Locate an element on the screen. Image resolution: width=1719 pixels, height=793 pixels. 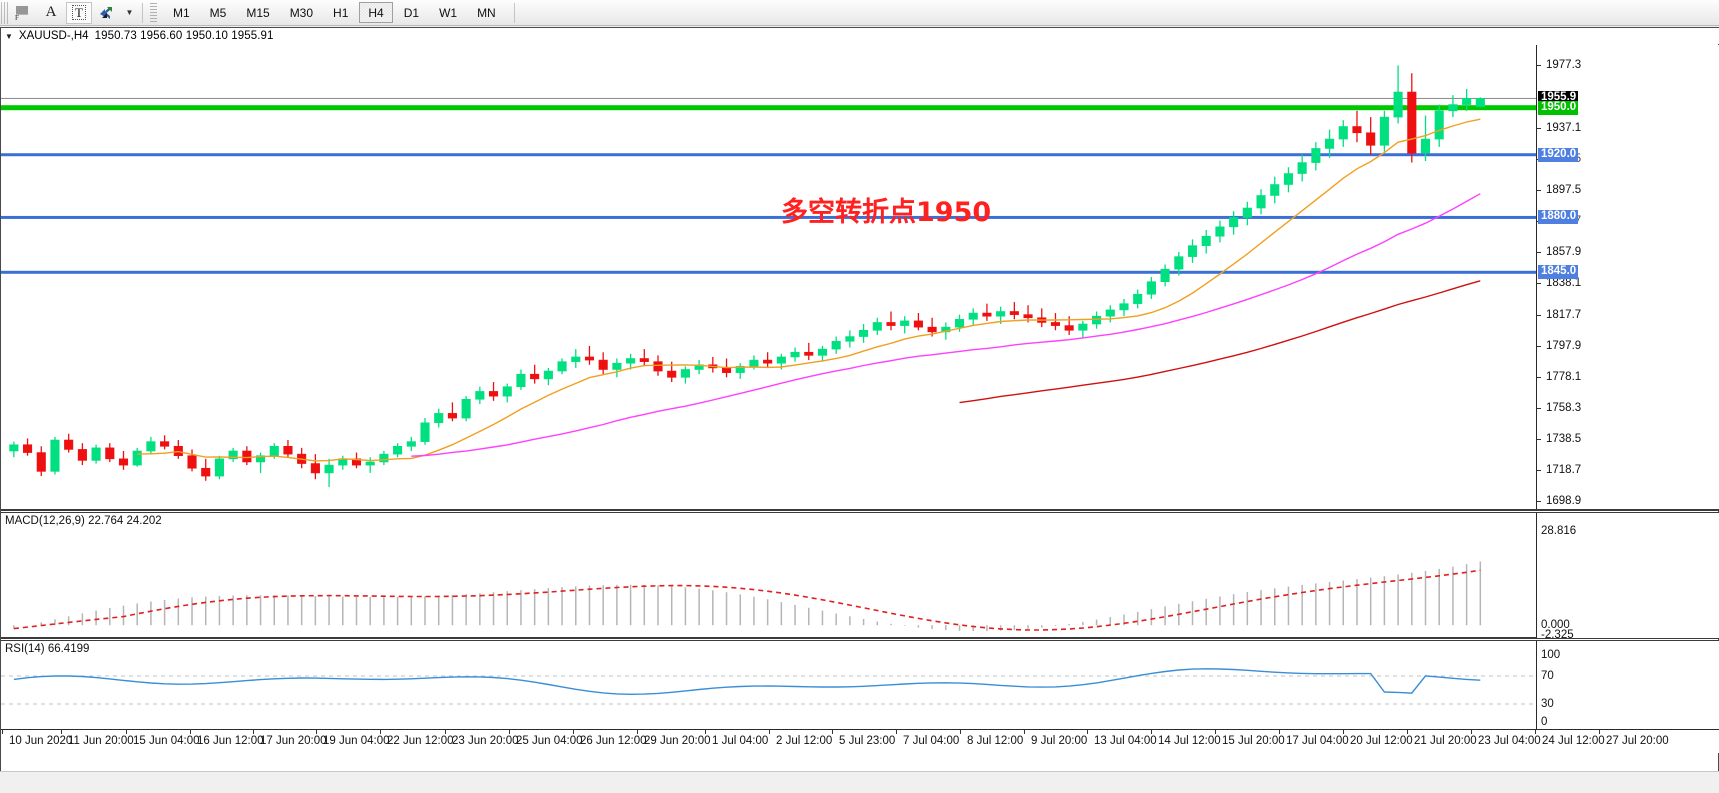
toolbar-drag-grip is located at coordinates (5, 12).